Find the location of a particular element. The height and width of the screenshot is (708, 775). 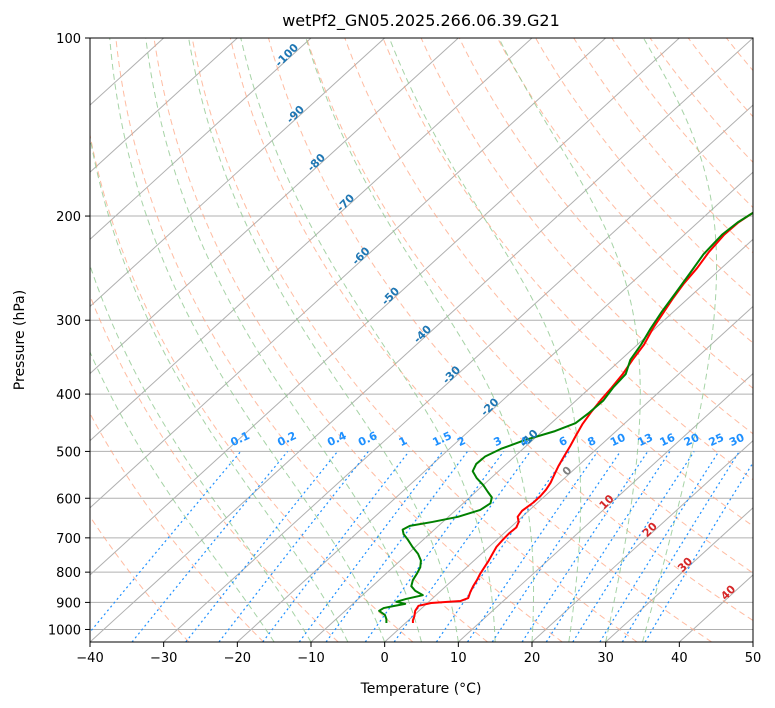

x-tick-label: 40 is located at coordinates (679, 658).